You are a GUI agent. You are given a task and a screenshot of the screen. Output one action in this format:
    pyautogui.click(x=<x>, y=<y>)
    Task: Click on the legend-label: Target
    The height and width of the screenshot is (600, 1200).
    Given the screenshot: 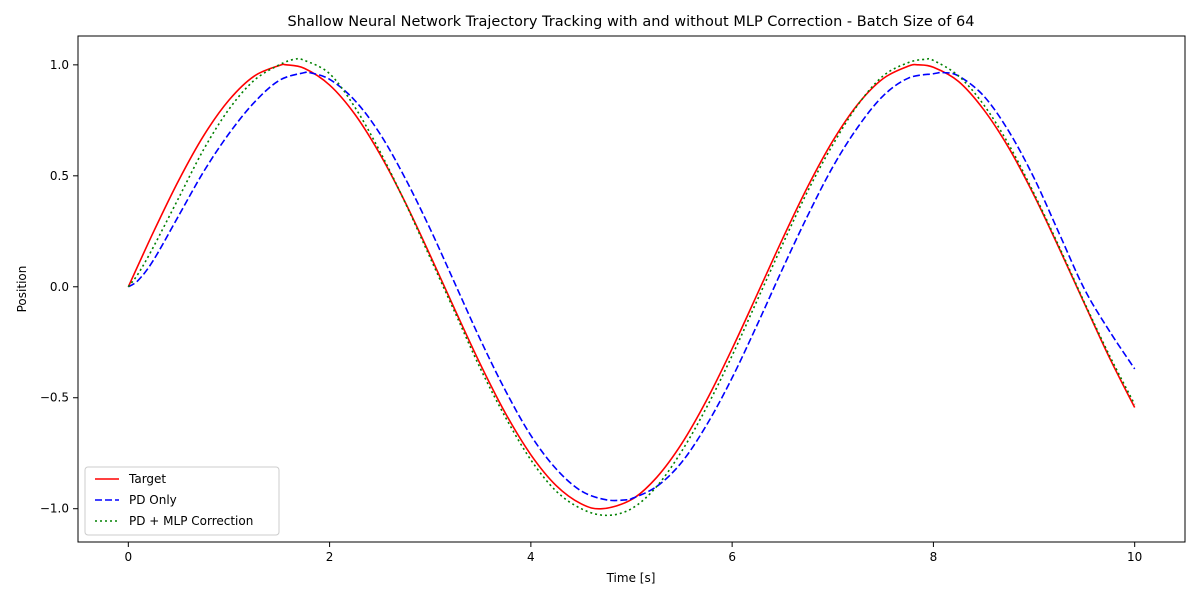 What is the action you would take?
    pyautogui.click(x=147, y=479)
    